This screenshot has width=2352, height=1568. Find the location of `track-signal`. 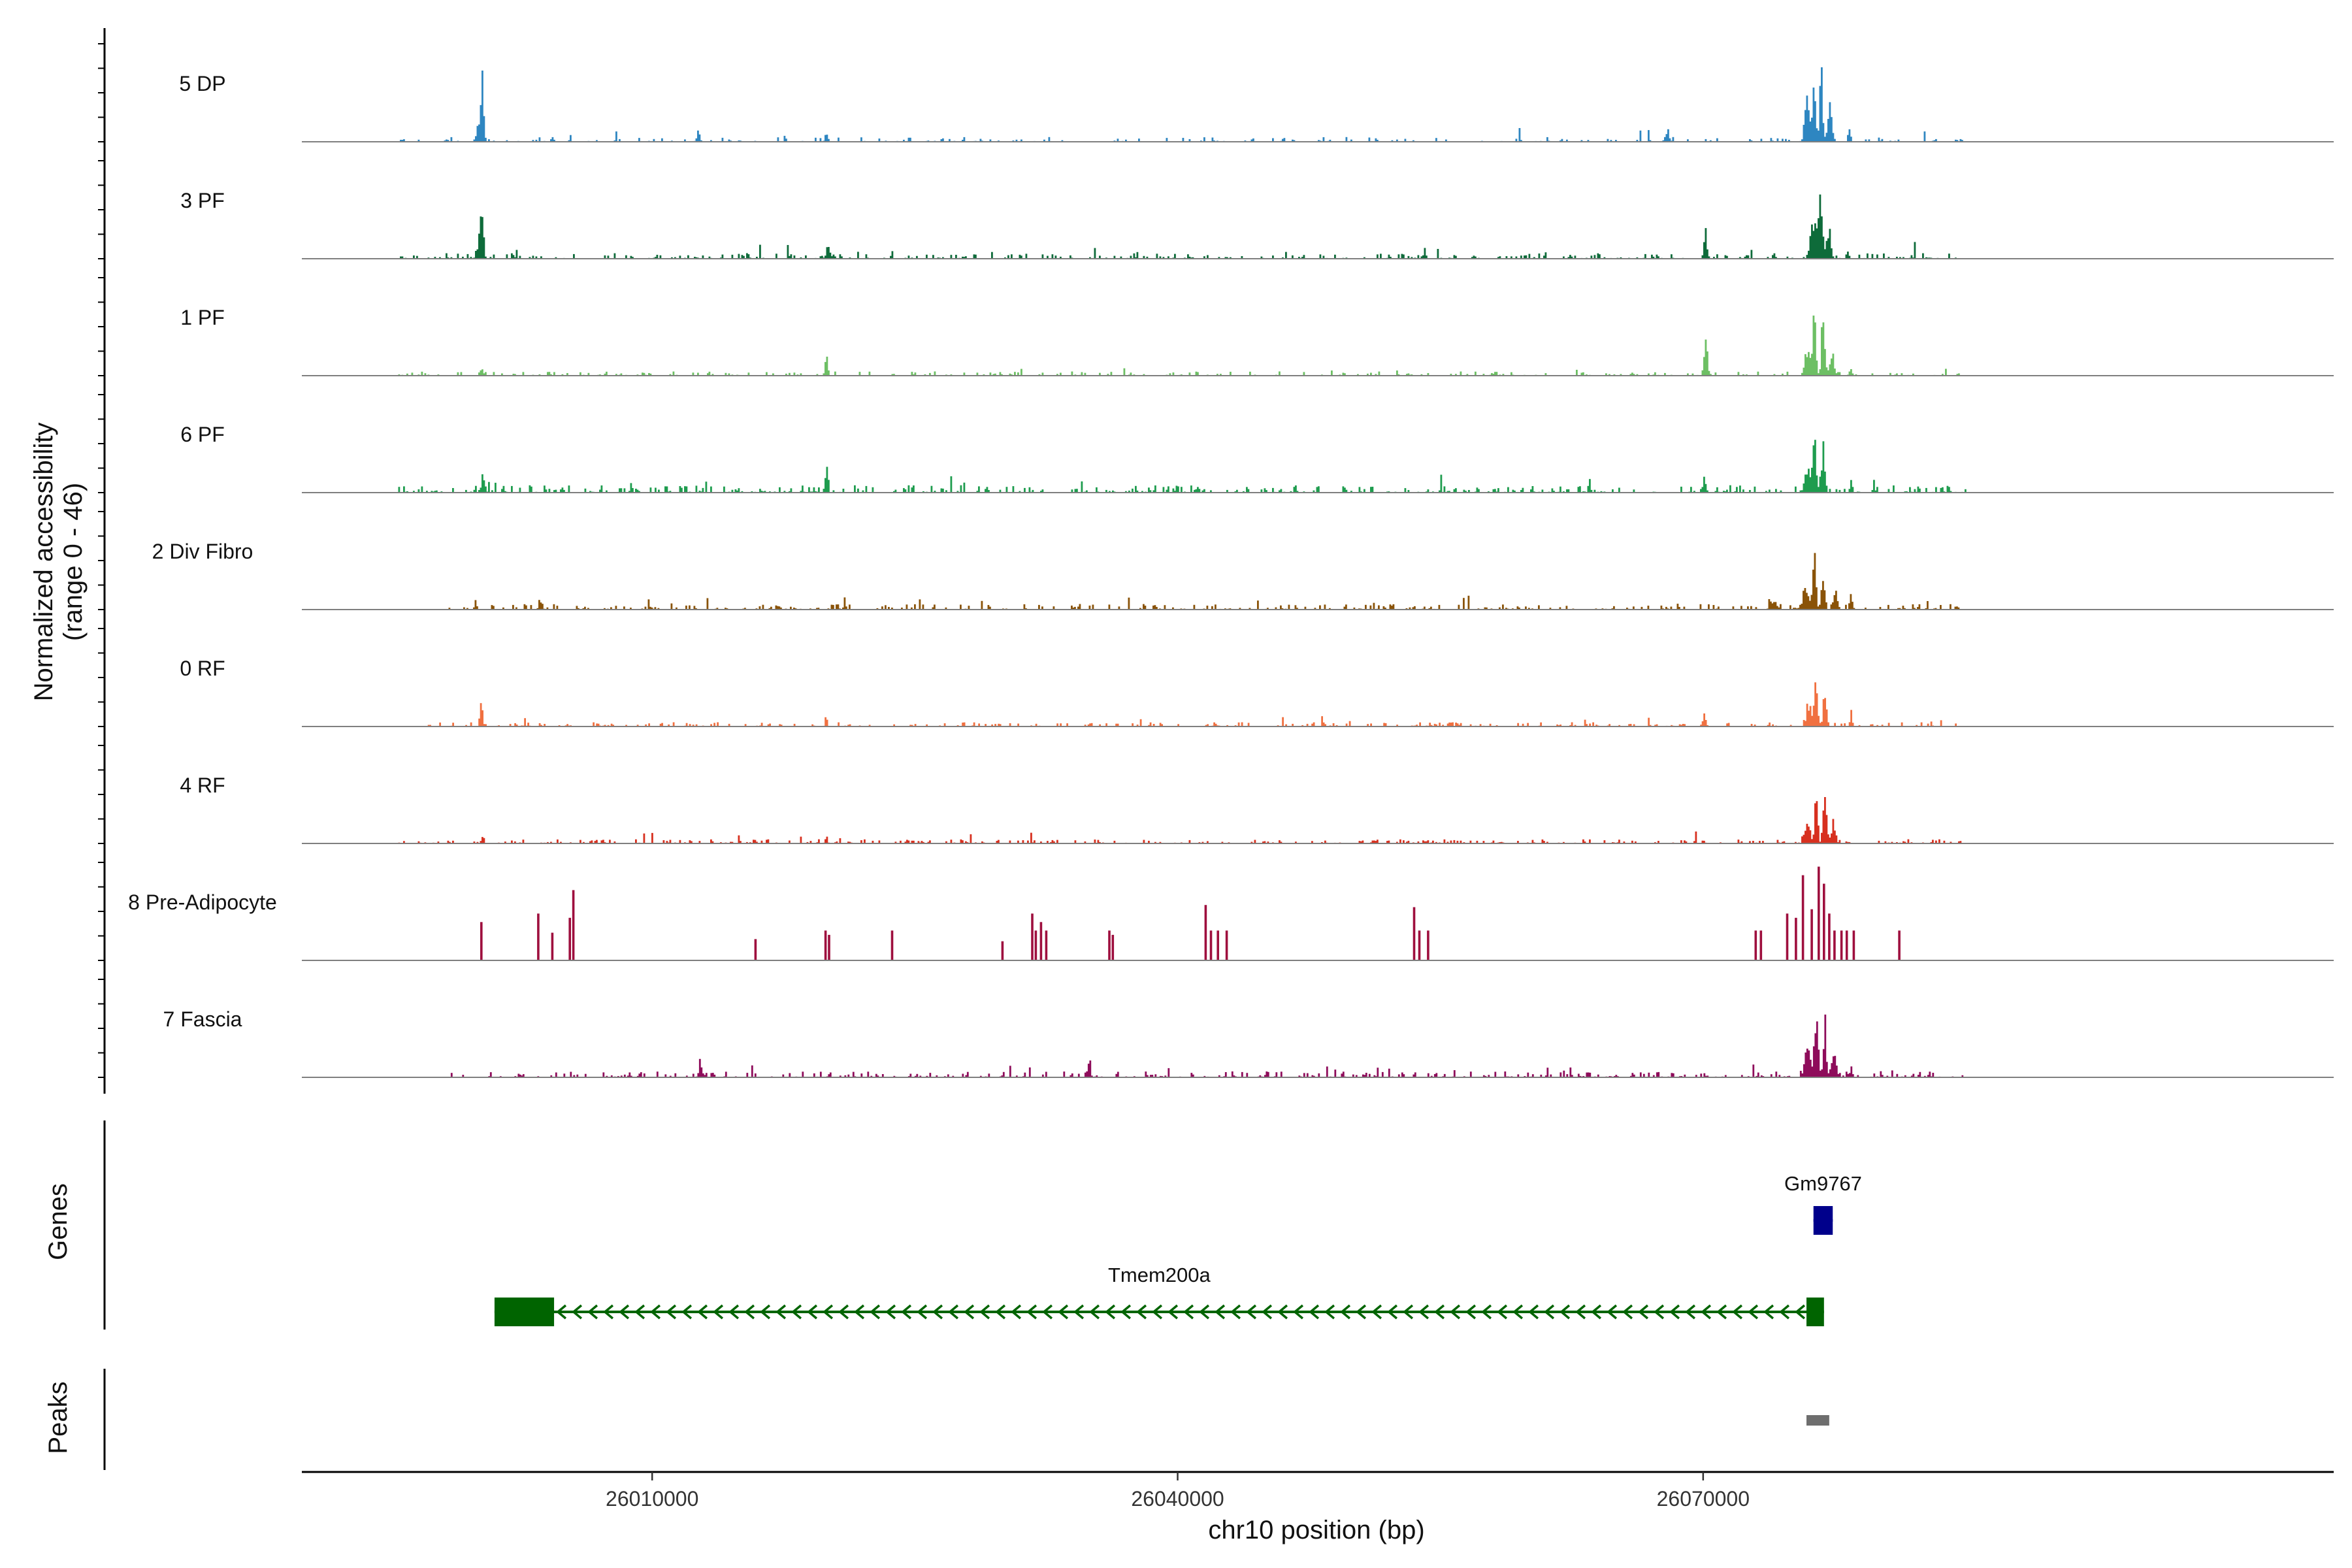

track-signal is located at coordinates (1181, 104).